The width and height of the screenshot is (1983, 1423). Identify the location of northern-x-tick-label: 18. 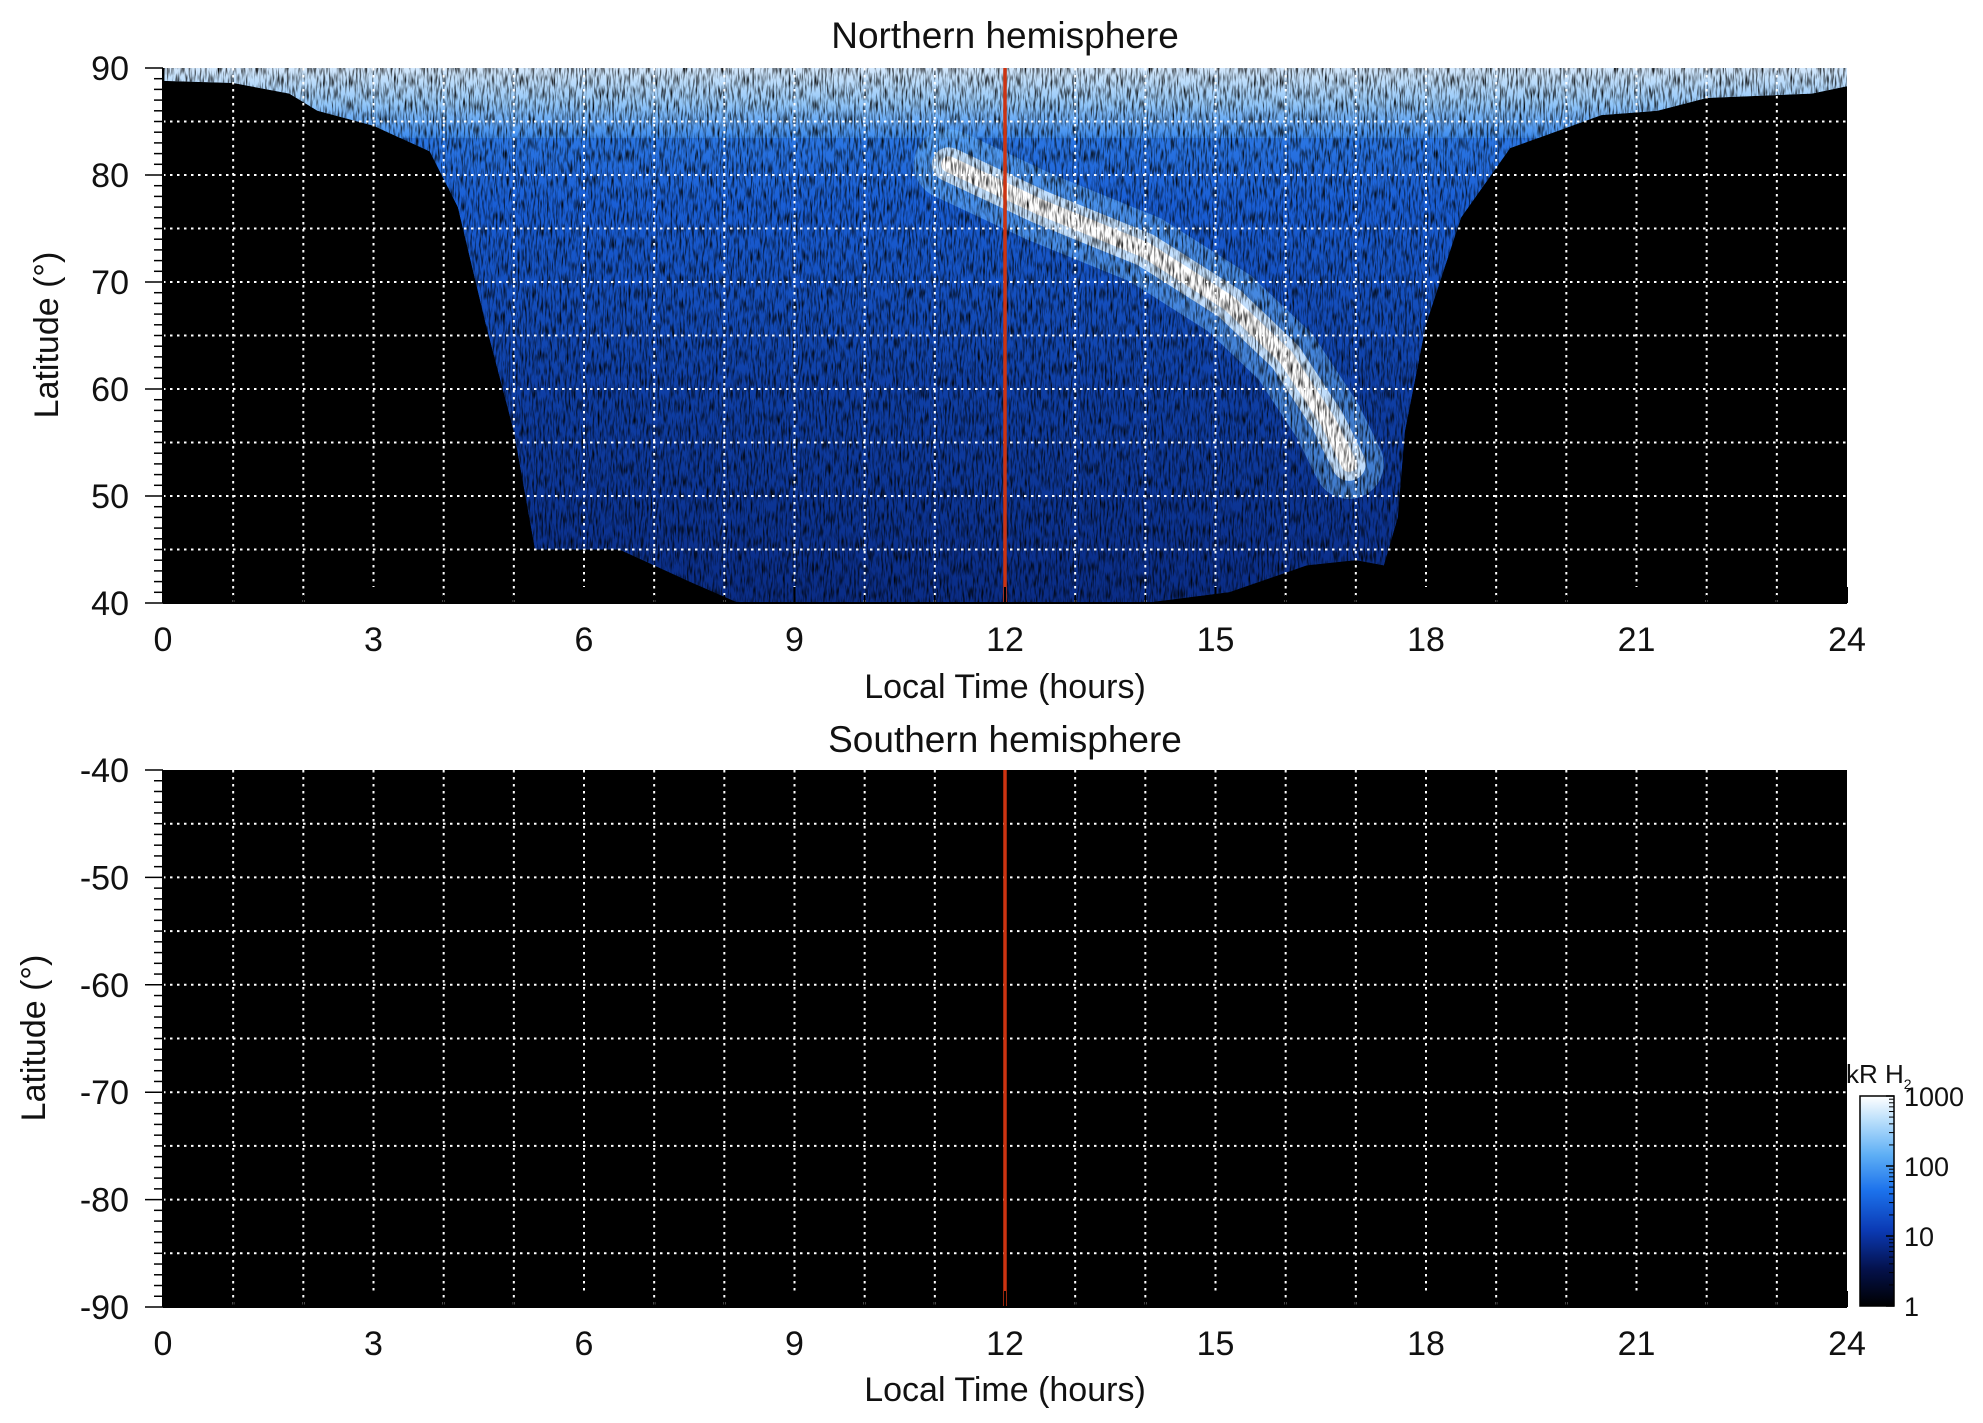
(1426, 640).